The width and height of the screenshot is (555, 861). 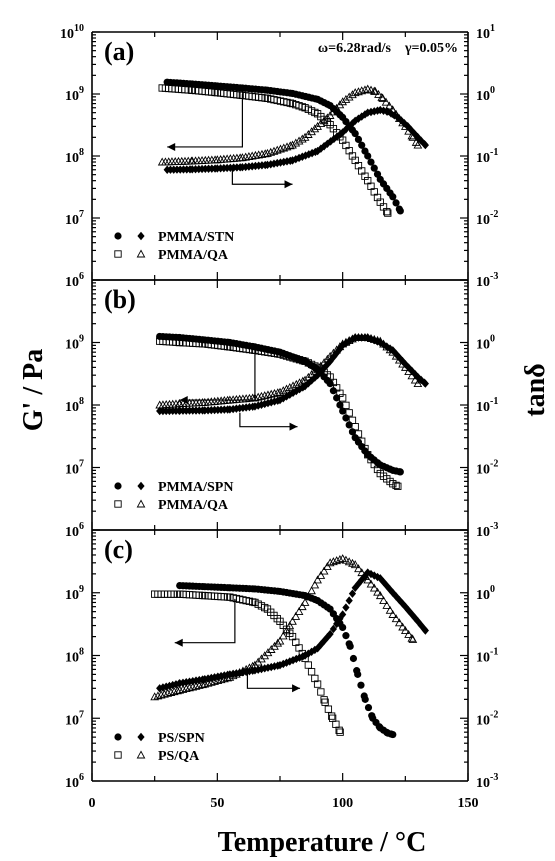 I want to click on legend-label: PMMA/SPN, so click(x=195, y=487).